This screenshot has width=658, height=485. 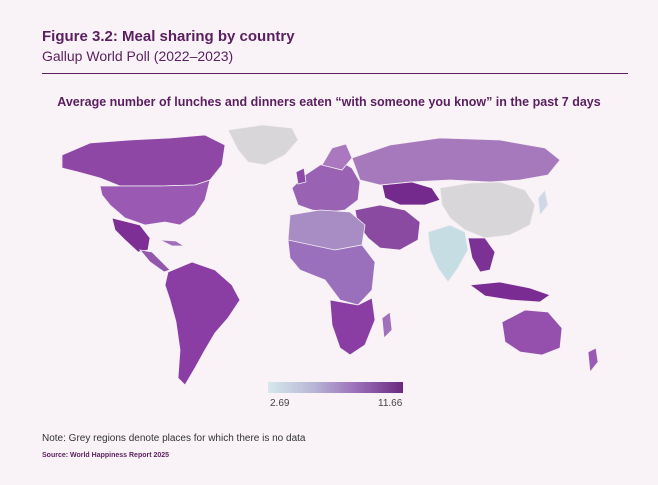 I want to click on region-madagascar, so click(x=387, y=325).